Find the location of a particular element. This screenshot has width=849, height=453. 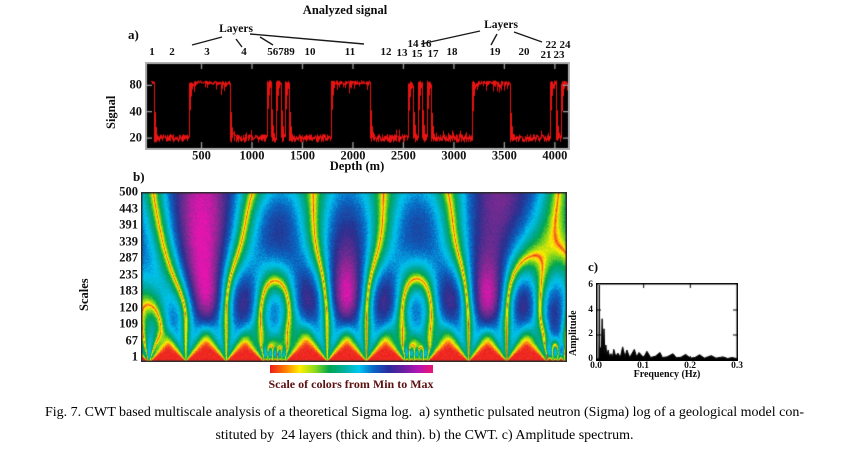

frequency-tick-label: 0.1 is located at coordinates (643, 366).